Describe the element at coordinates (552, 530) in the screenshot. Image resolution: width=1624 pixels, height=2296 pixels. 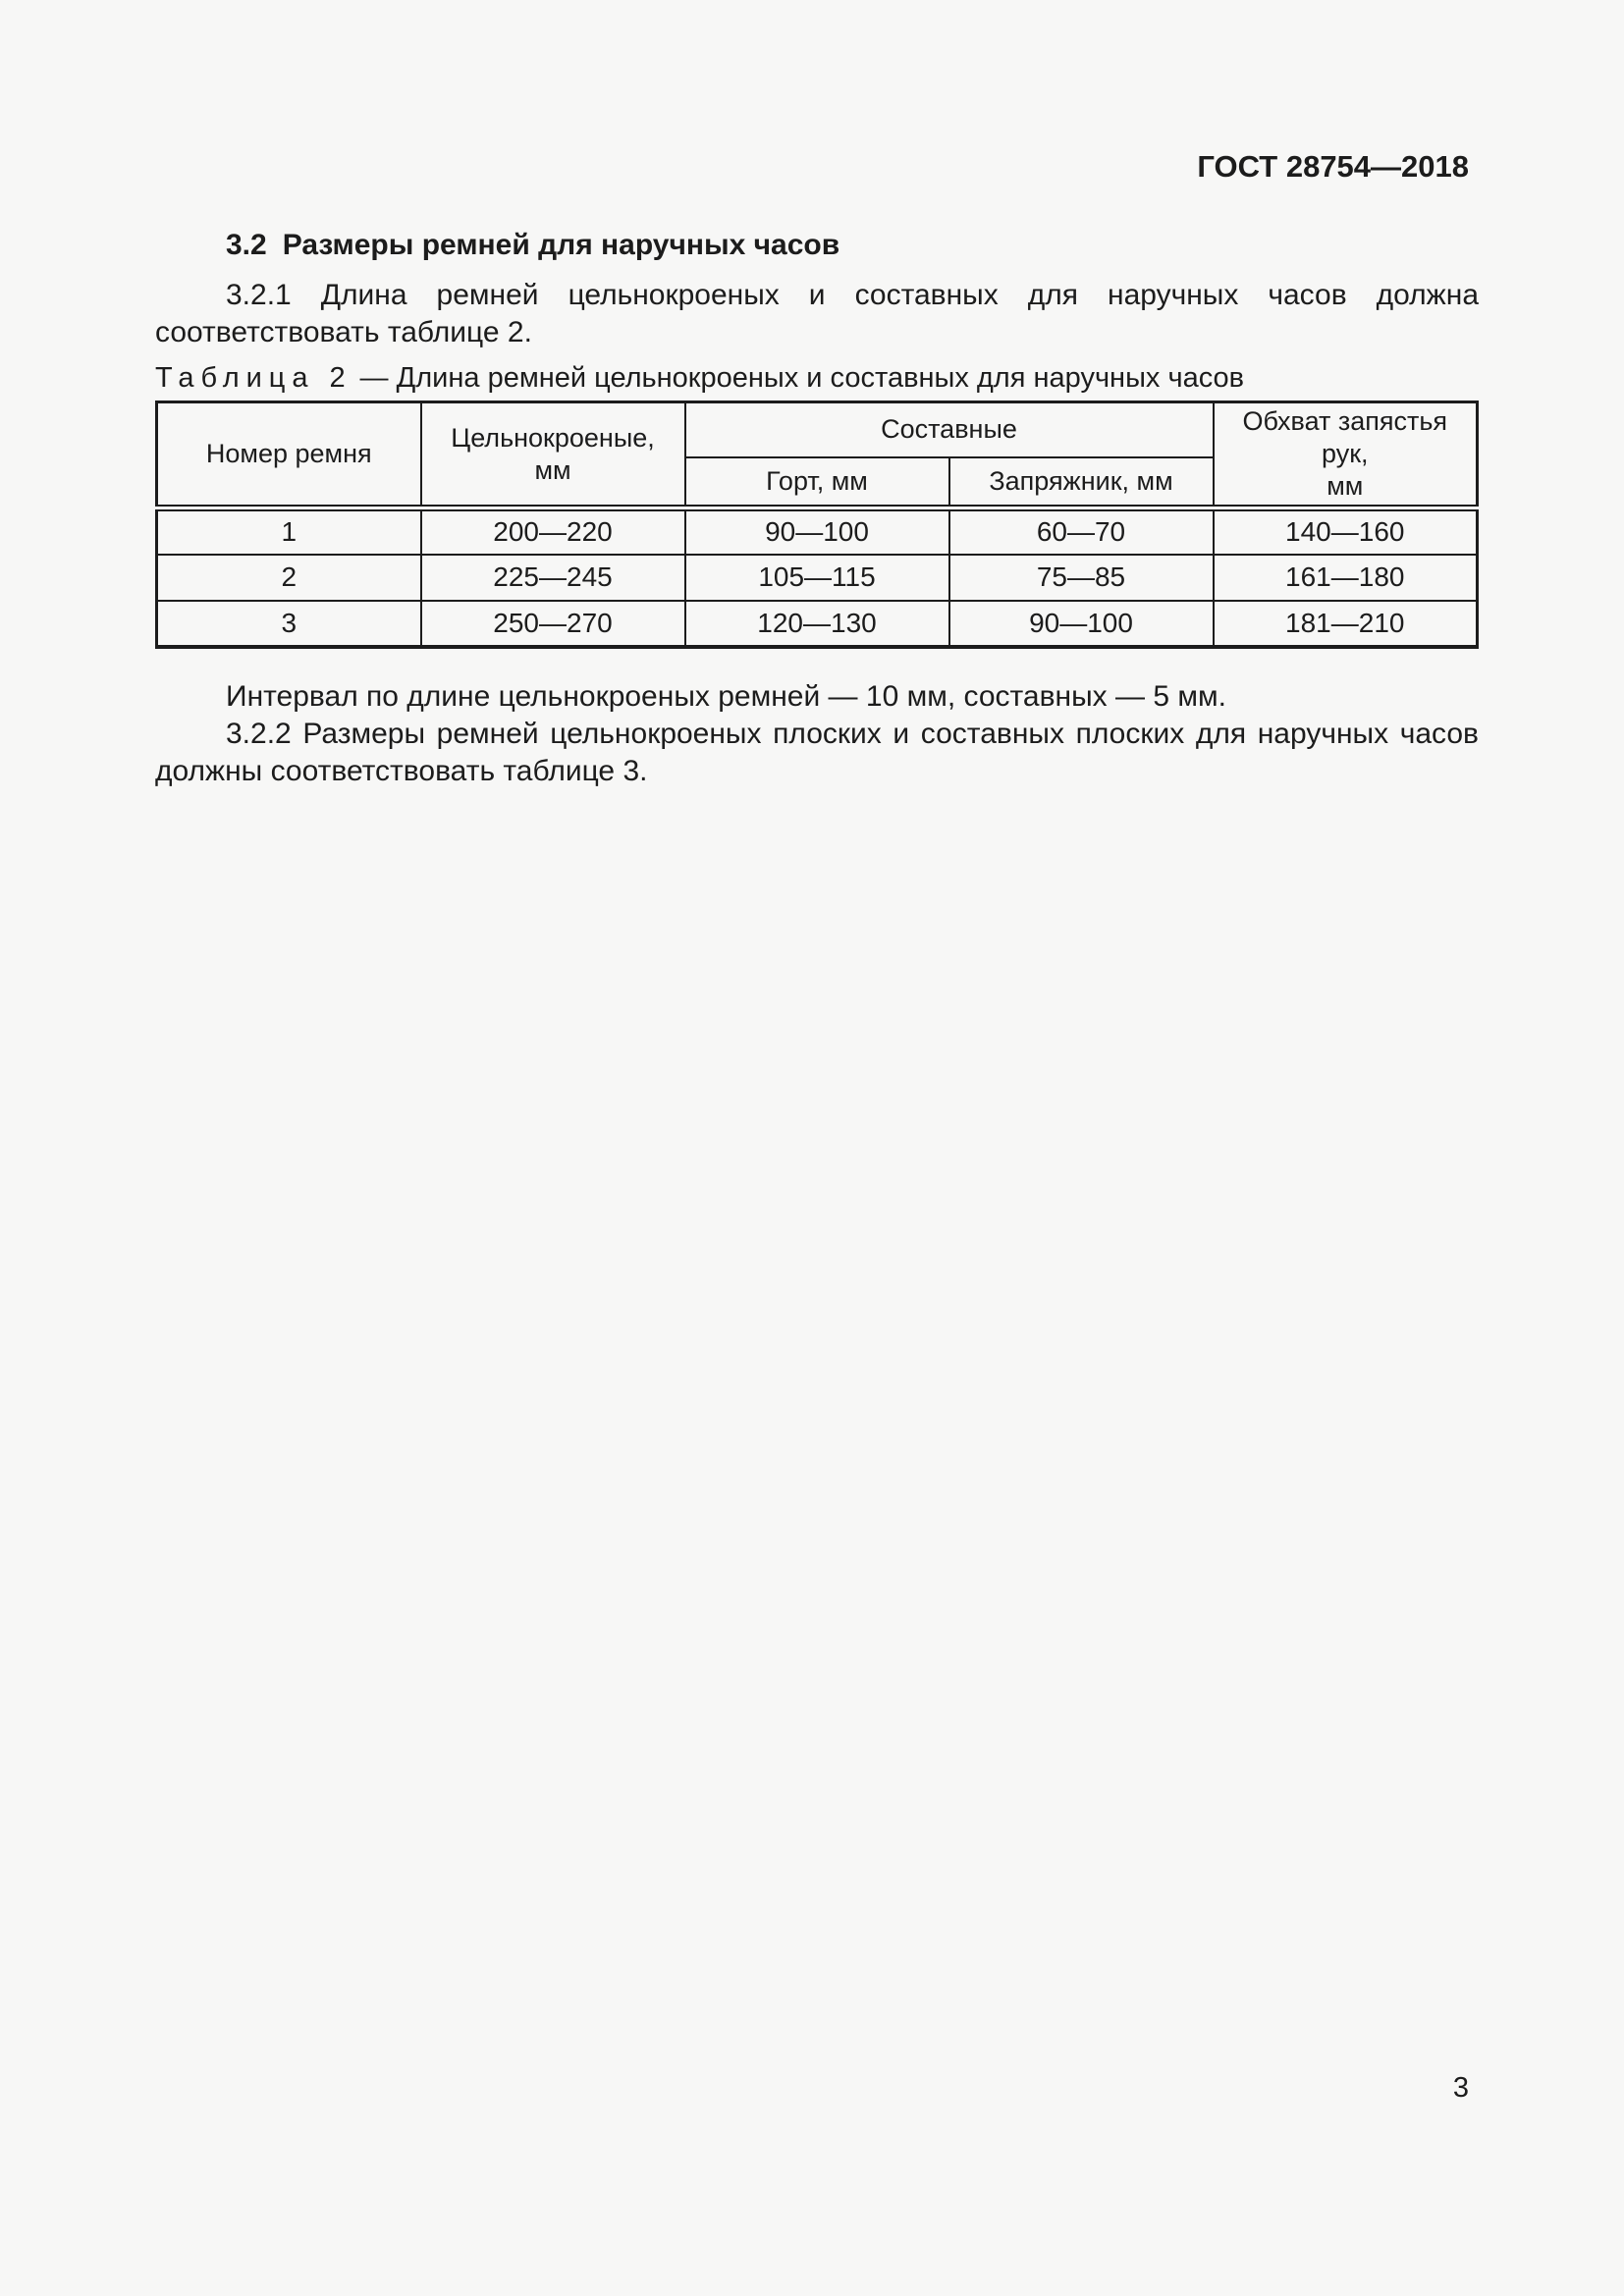
I see `table-cell: 200—220` at that location.